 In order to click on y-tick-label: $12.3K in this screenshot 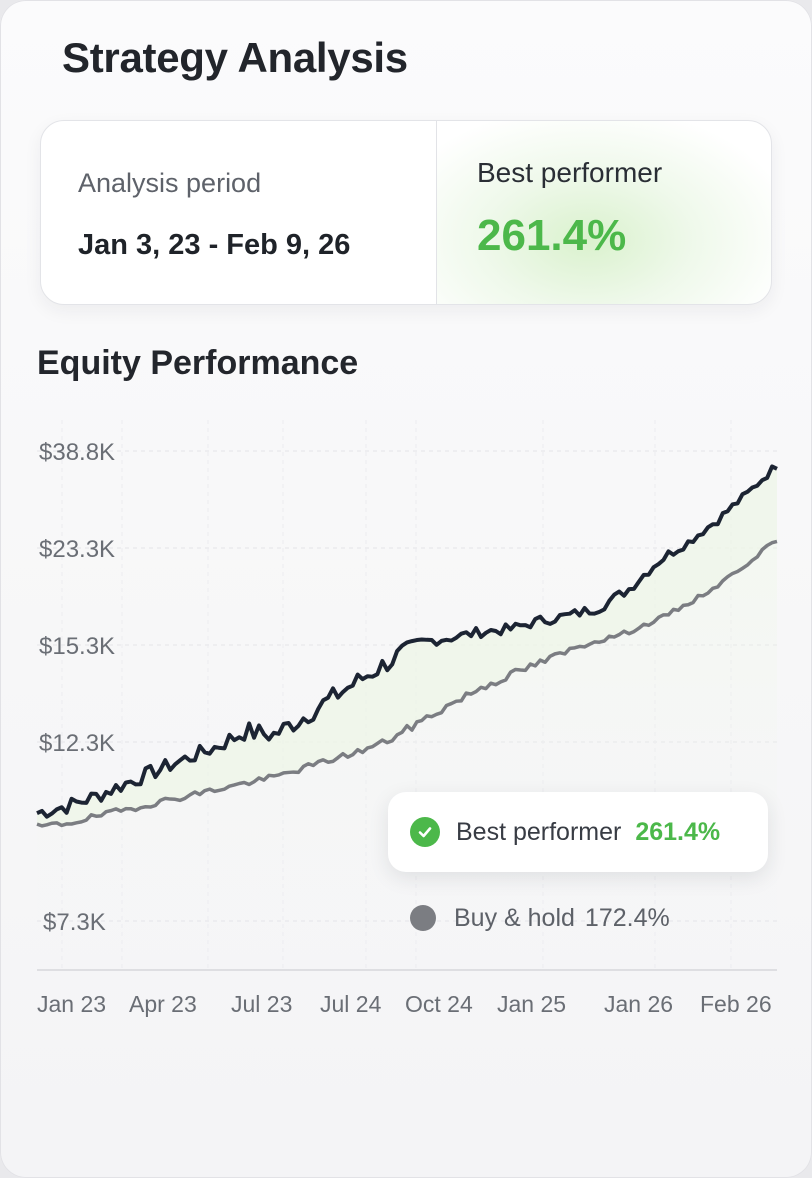, I will do `click(77, 743)`.